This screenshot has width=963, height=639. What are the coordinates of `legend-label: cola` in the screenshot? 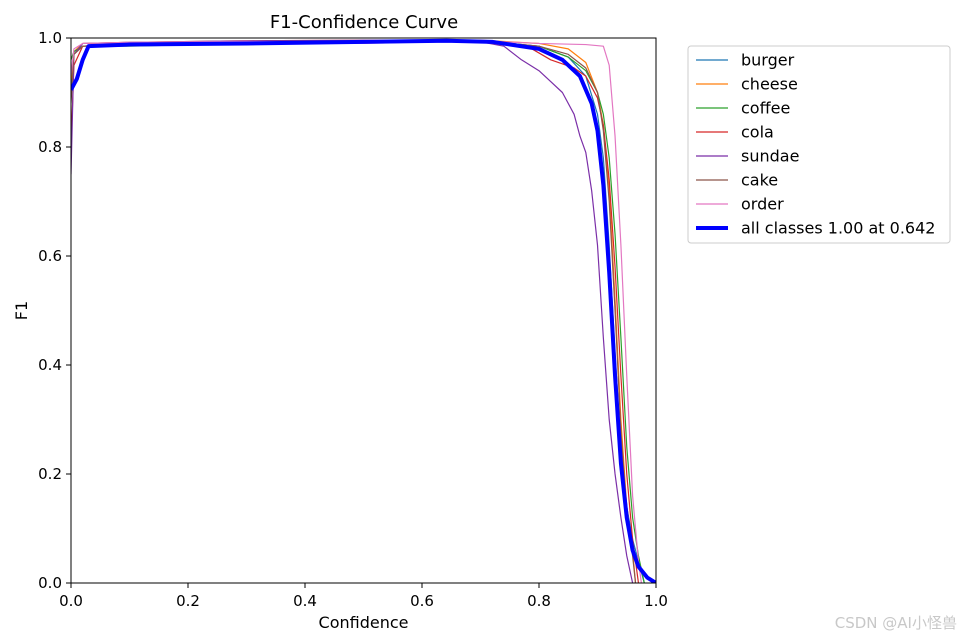 It's located at (757, 132).